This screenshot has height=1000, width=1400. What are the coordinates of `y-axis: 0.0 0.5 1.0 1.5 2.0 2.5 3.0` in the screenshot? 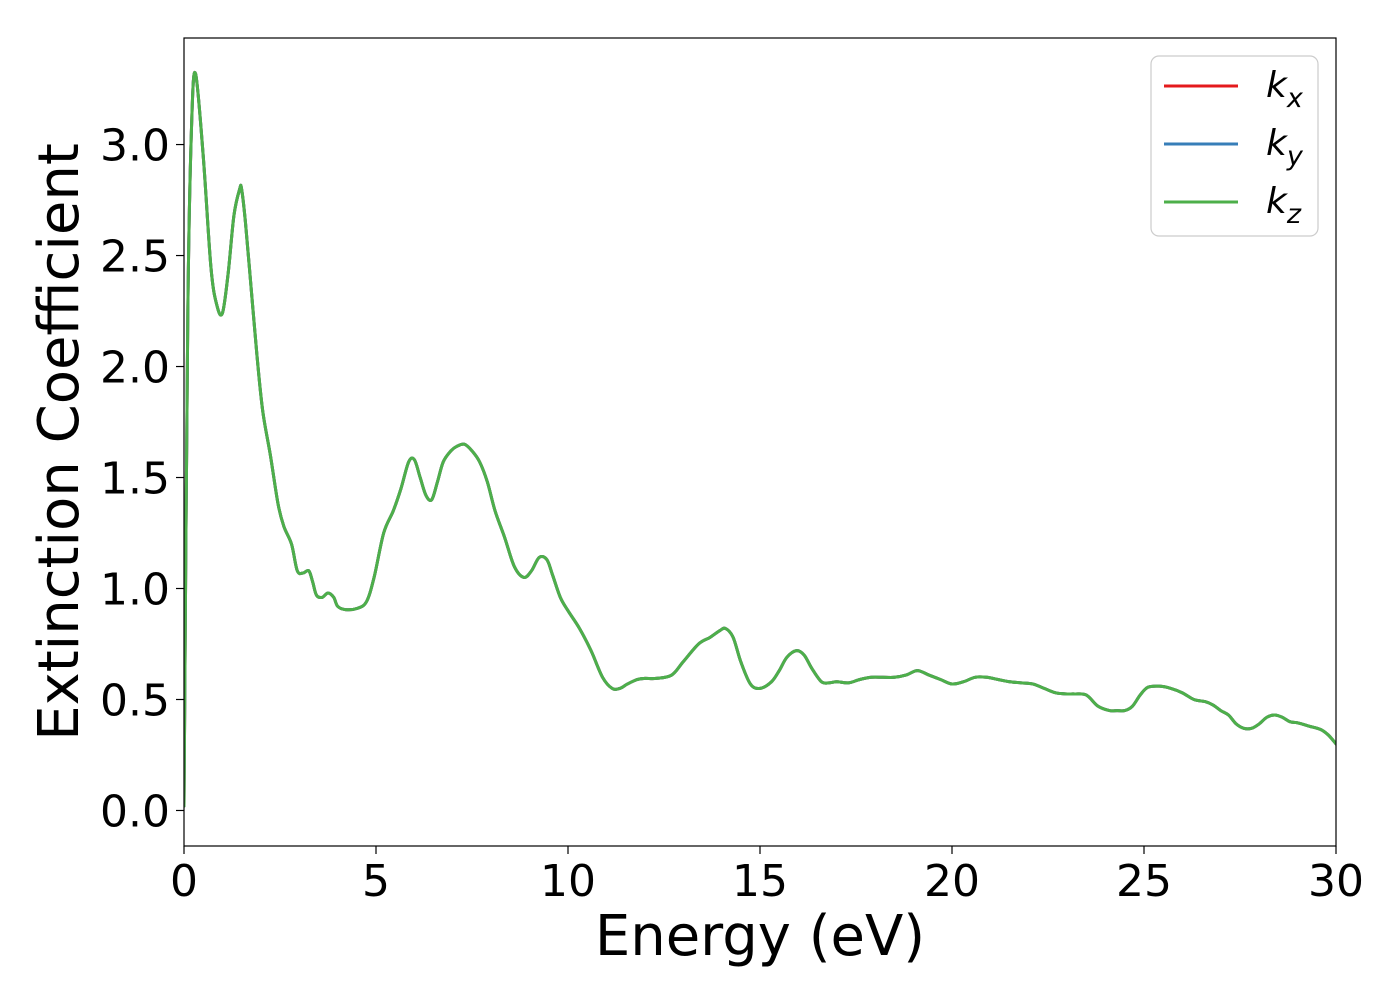 It's located at (142, 479).